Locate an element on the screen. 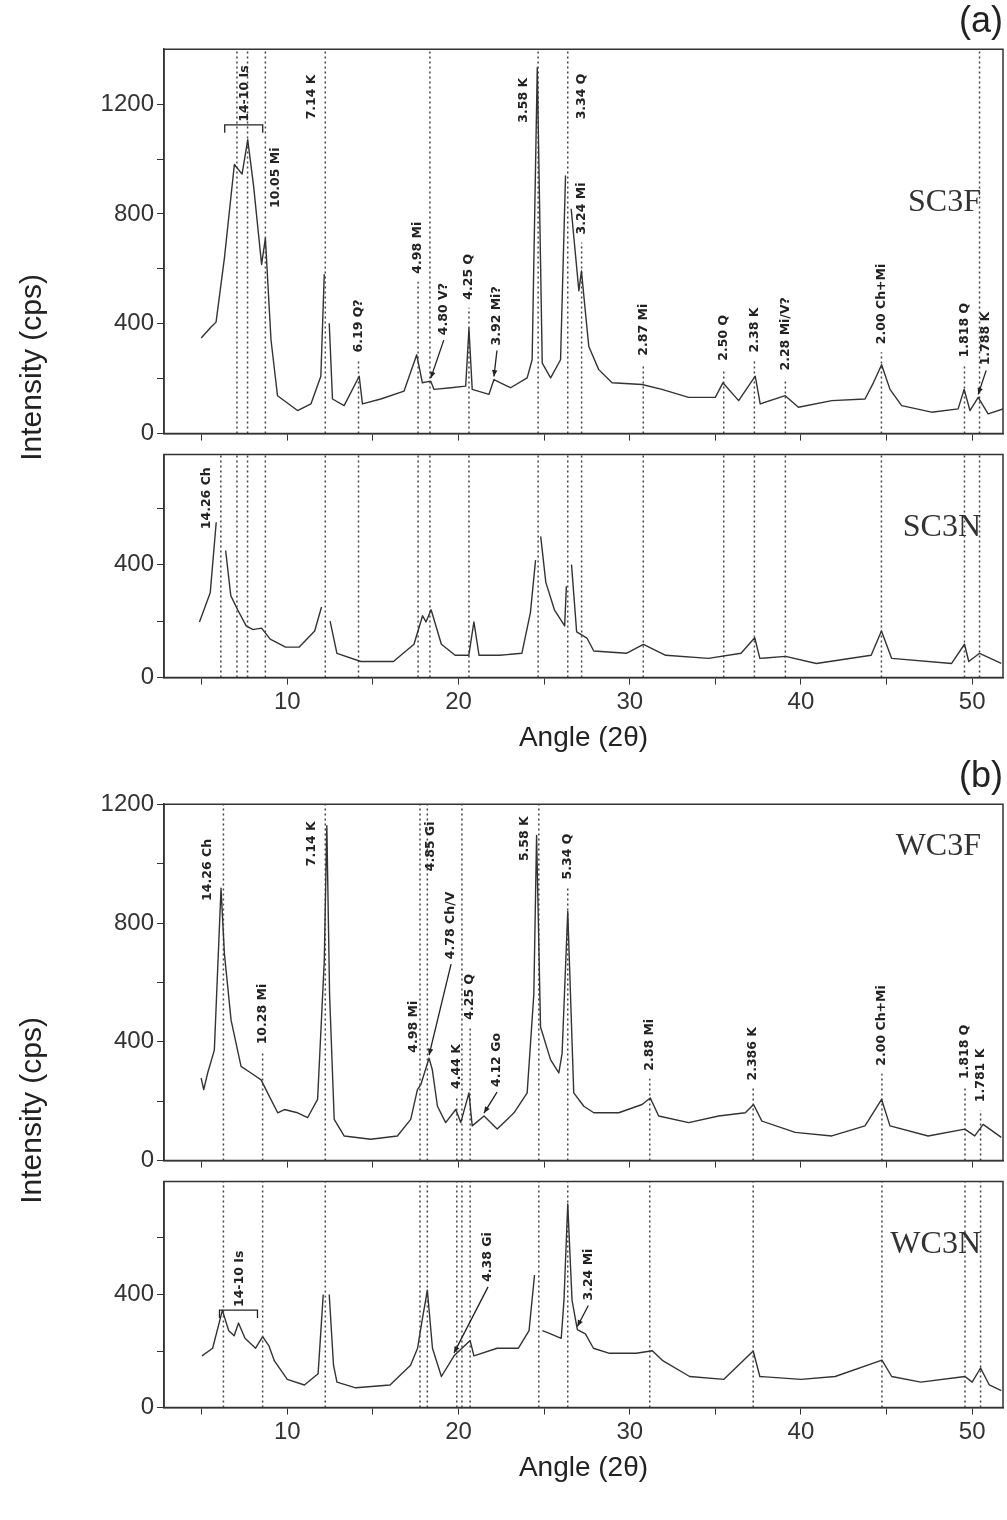 Image resolution: width=1007 pixels, height=1520 pixels. annotation: 2.386 K is located at coordinates (752, 1053).